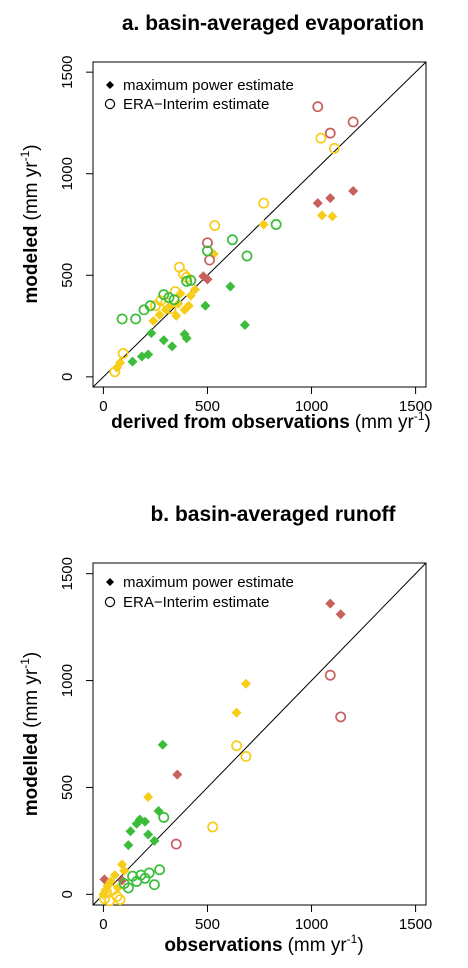 The width and height of the screenshot is (468, 968). What do you see at coordinates (76, 218) in the screenshot?
I see `y-axis: 0 500 1000 1500` at bounding box center [76, 218].